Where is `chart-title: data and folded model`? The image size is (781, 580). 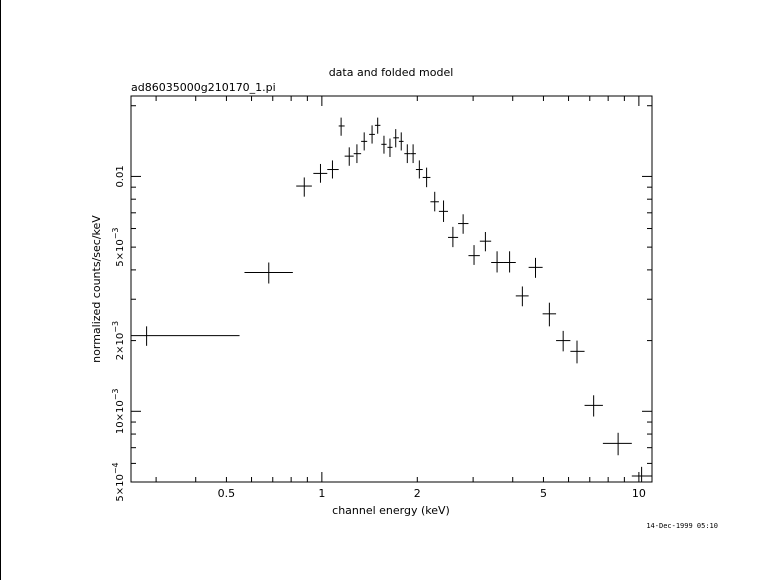
chart-title: data and folded model is located at coordinates (391, 72).